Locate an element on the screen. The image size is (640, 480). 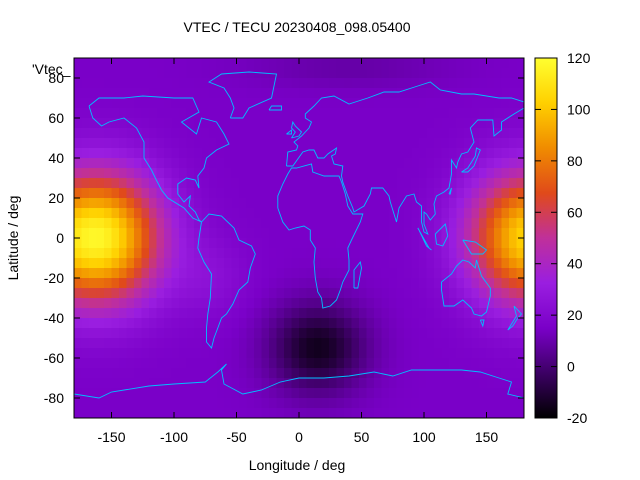
y-tick-label: 20 is located at coordinates (56, 198).